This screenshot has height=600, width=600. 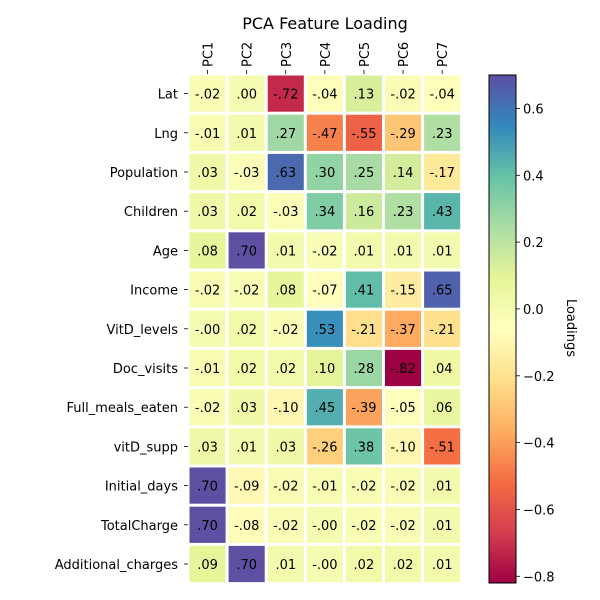 What do you see at coordinates (442, 408) in the screenshot?
I see `cell-value-label: .06` at bounding box center [442, 408].